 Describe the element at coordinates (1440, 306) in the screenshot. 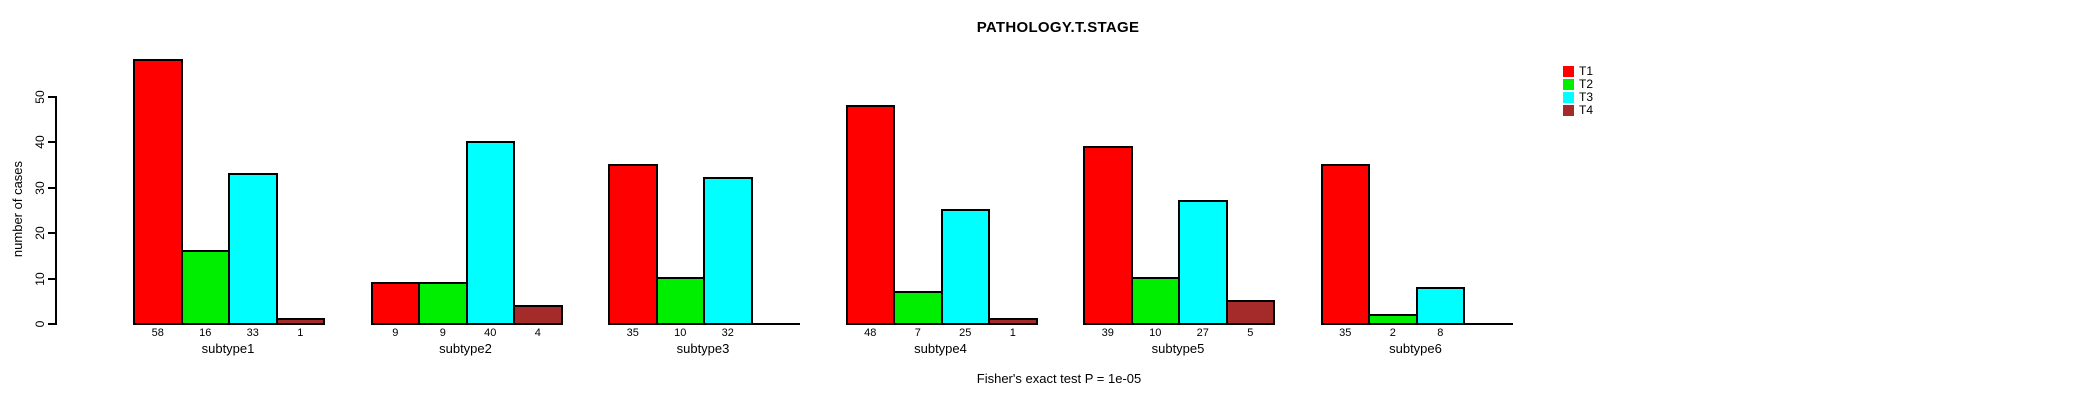

I see `bar-t3-subtype6` at that location.